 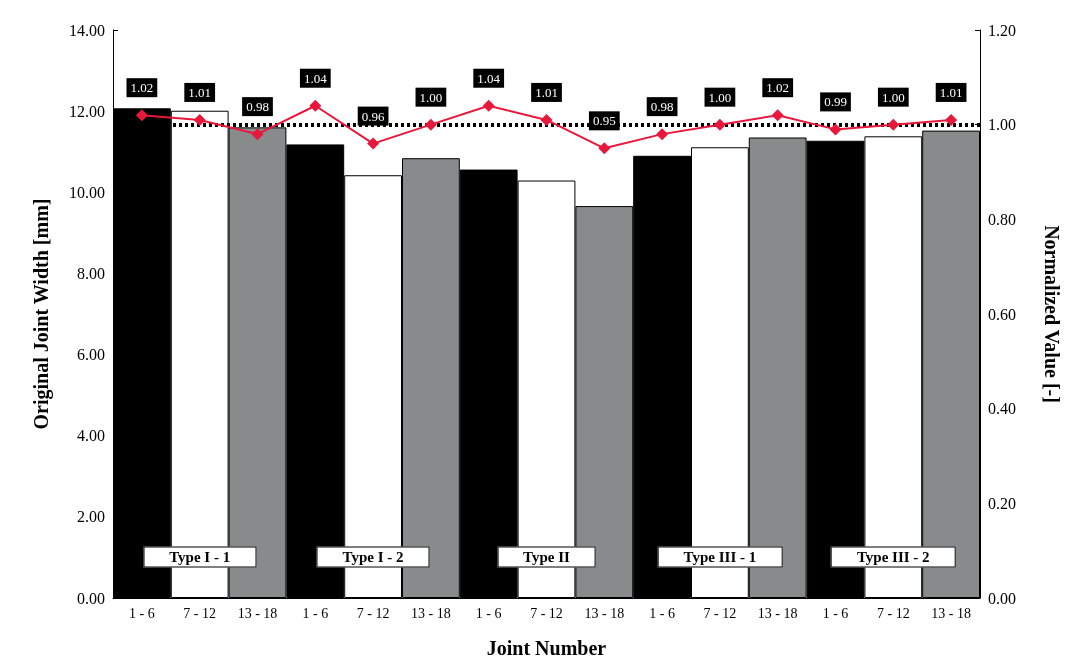 What do you see at coordinates (91, 273) in the screenshot?
I see `y-tick-label: 8.00` at bounding box center [91, 273].